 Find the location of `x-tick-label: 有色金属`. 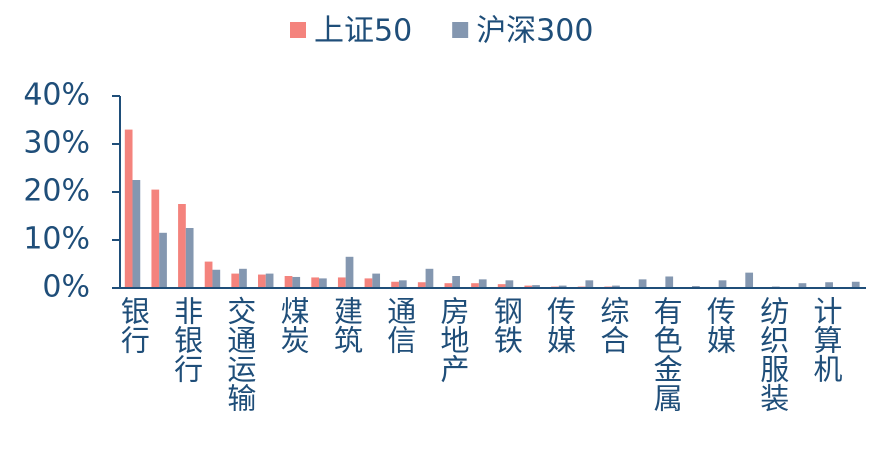

x-tick-label: 有色金属 is located at coordinates (666, 354).